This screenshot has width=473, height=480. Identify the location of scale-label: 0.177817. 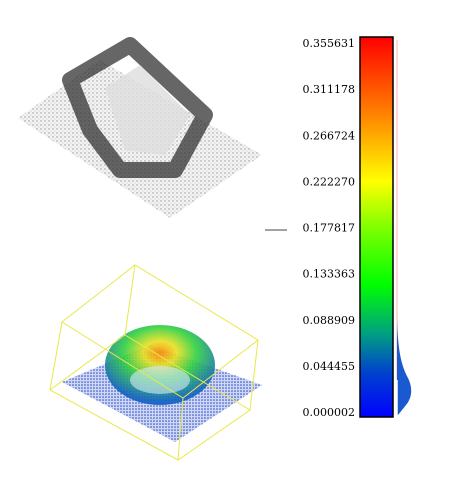
(329, 228).